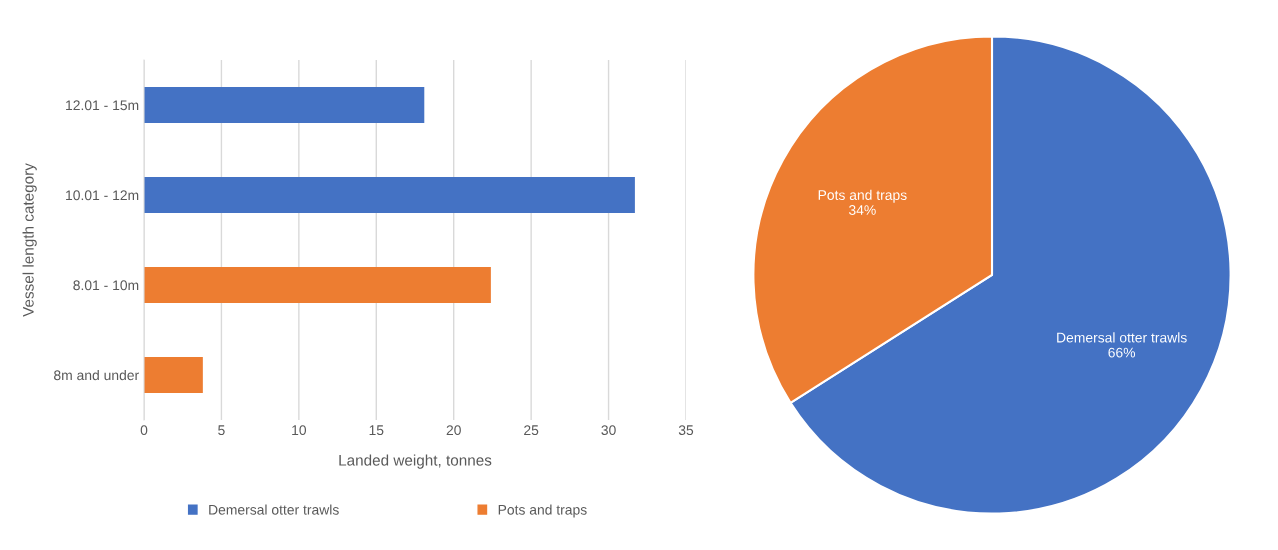 This screenshot has height=550, width=1278. I want to click on x-tick-label: 15, so click(376, 430).